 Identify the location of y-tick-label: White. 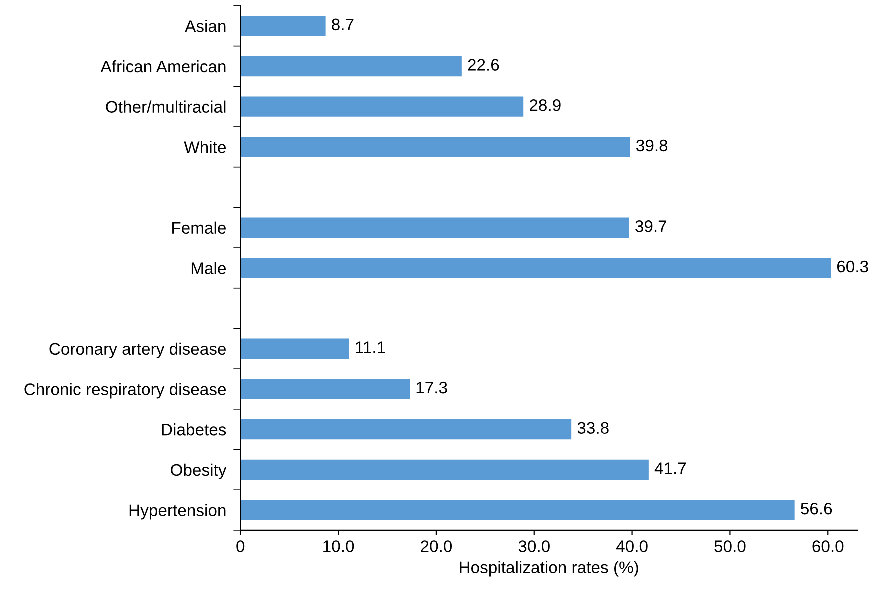
(205, 147).